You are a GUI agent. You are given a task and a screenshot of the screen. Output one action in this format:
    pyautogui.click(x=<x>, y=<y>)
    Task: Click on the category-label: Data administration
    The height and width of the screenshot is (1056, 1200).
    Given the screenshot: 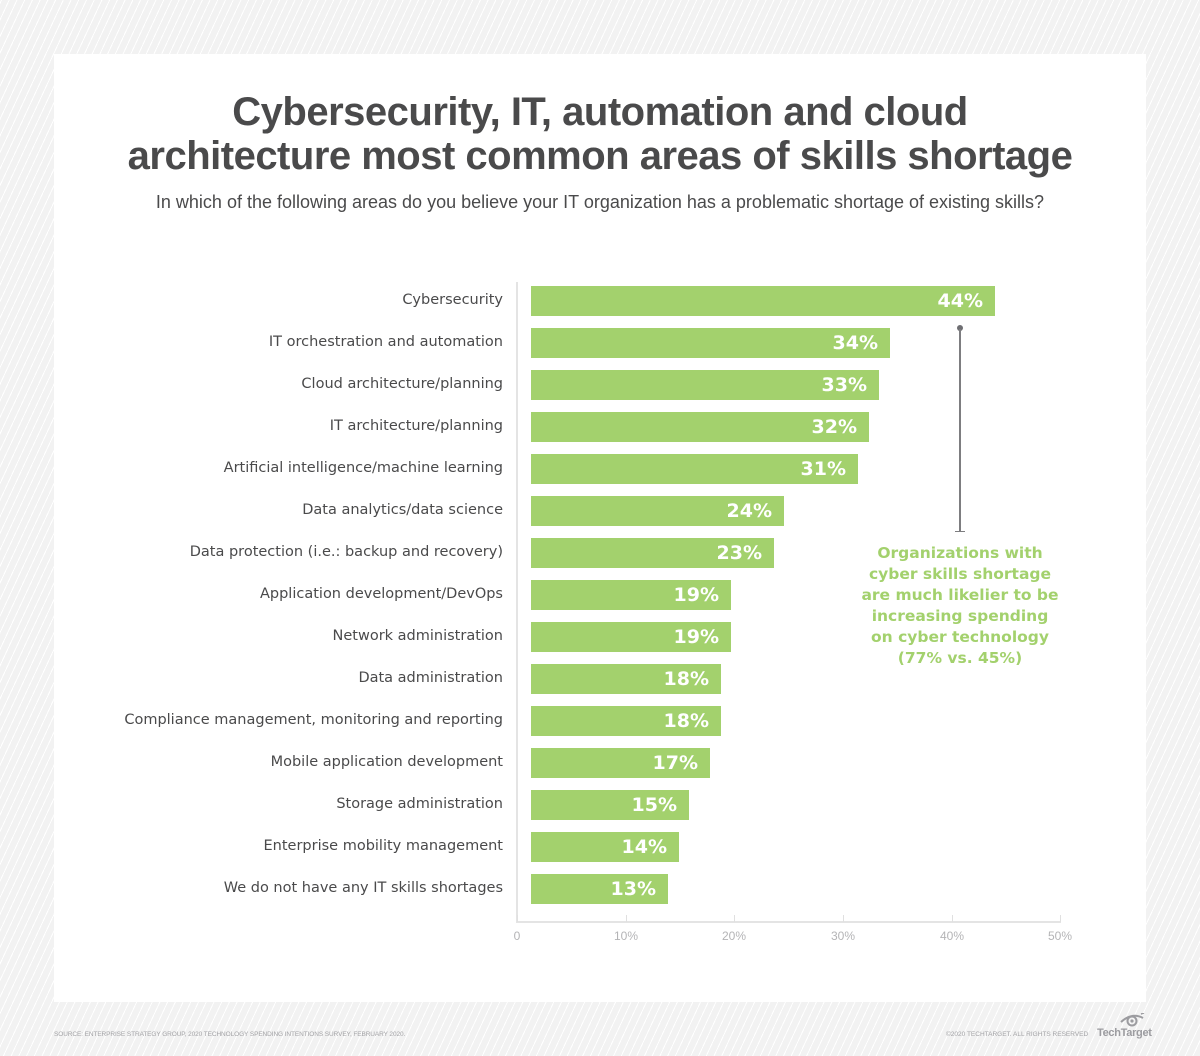 What is the action you would take?
    pyautogui.click(x=430, y=678)
    